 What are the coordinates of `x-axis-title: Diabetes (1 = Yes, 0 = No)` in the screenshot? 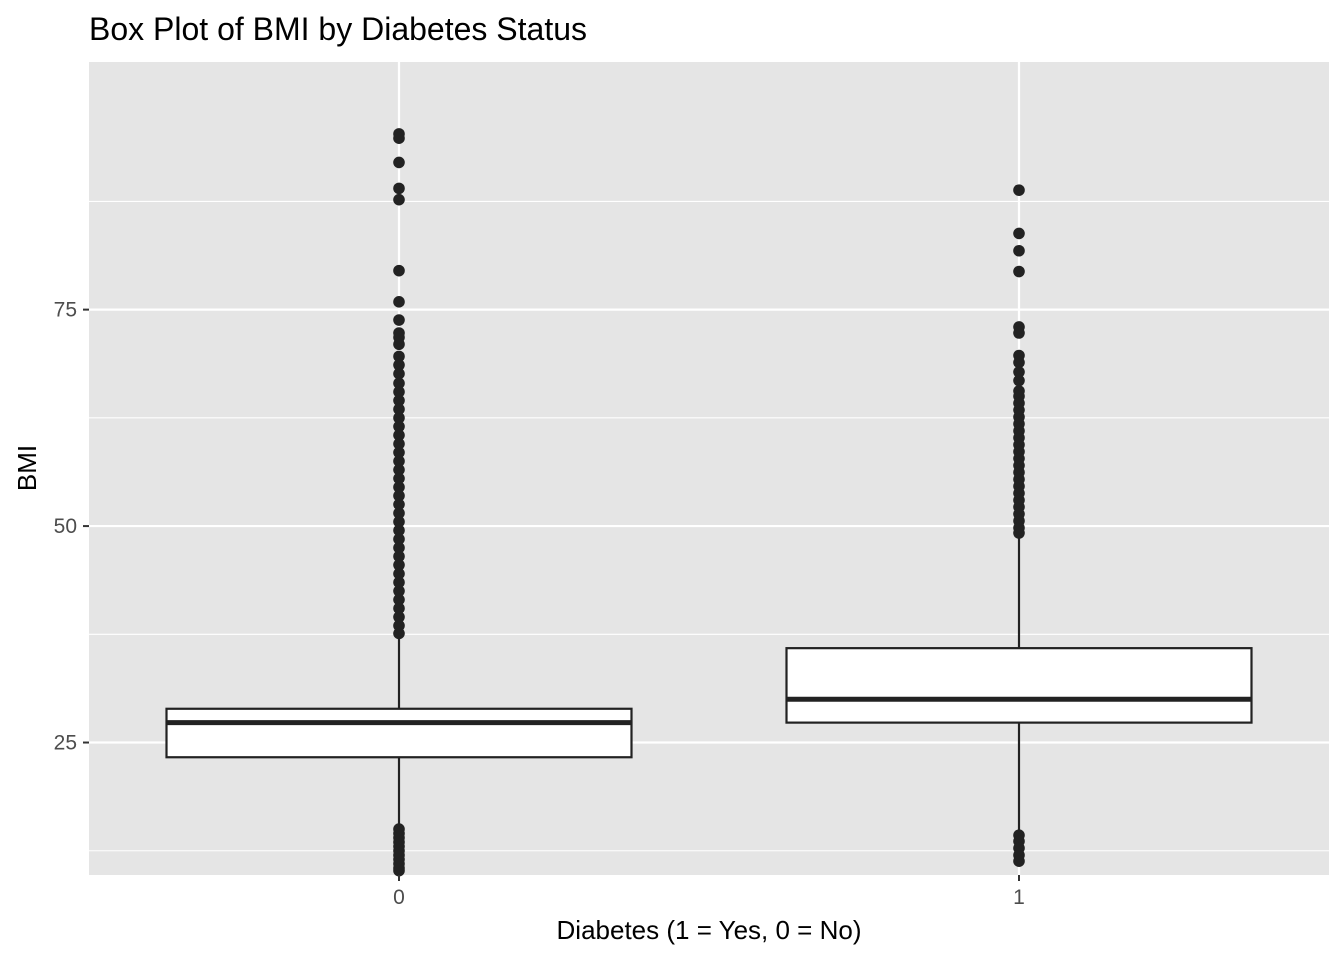 It's located at (709, 930).